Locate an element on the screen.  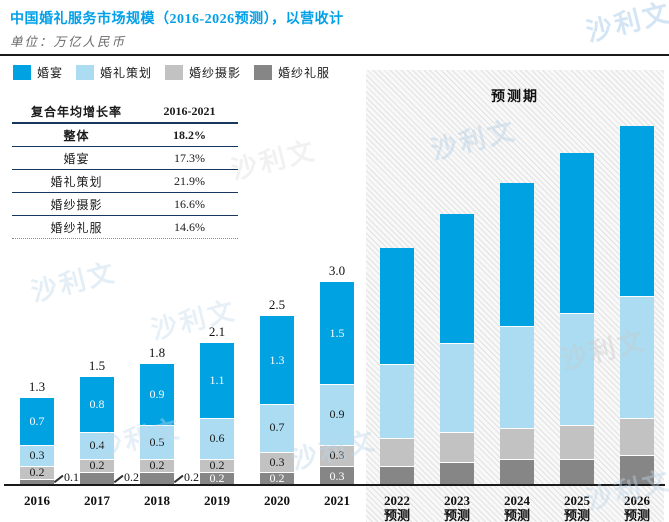
x-axis-label: 2025 预测 is located at coordinates (577, 507).